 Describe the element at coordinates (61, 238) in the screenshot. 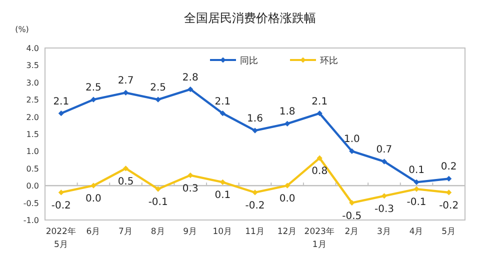

I see `x-tick-label: 2022年 5月` at that location.